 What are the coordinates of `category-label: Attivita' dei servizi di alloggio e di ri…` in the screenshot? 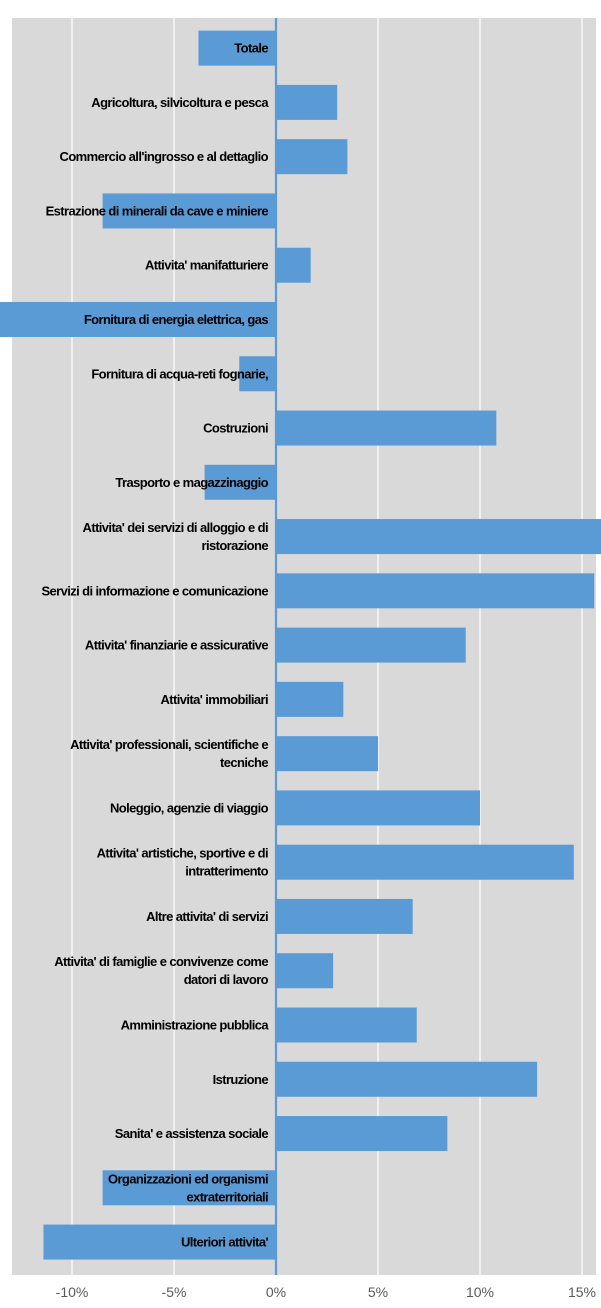 It's located at (176, 536).